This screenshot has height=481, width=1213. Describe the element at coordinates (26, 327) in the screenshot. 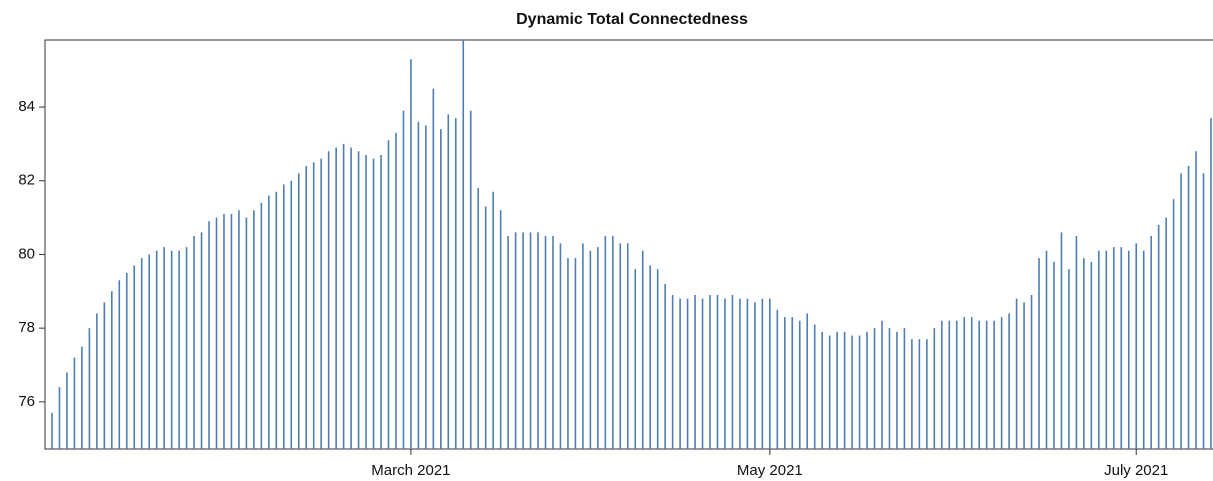

I see `y-tick-label: 78` at that location.